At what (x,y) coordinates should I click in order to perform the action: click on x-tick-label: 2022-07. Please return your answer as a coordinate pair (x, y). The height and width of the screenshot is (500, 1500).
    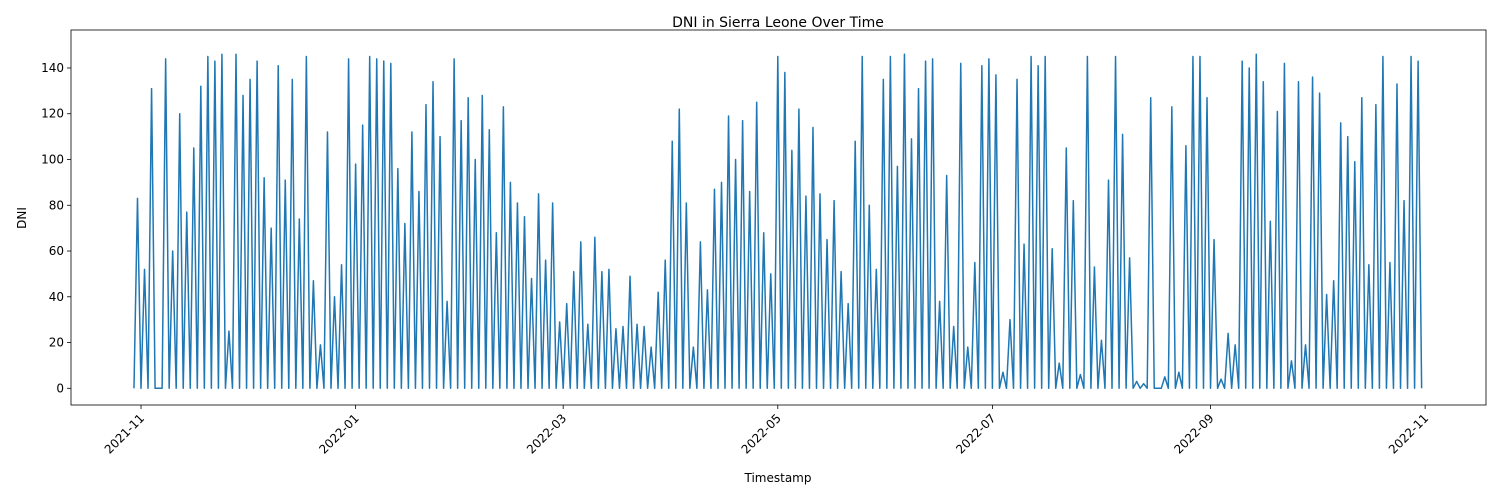
    Looking at the image, I should click on (975, 433).